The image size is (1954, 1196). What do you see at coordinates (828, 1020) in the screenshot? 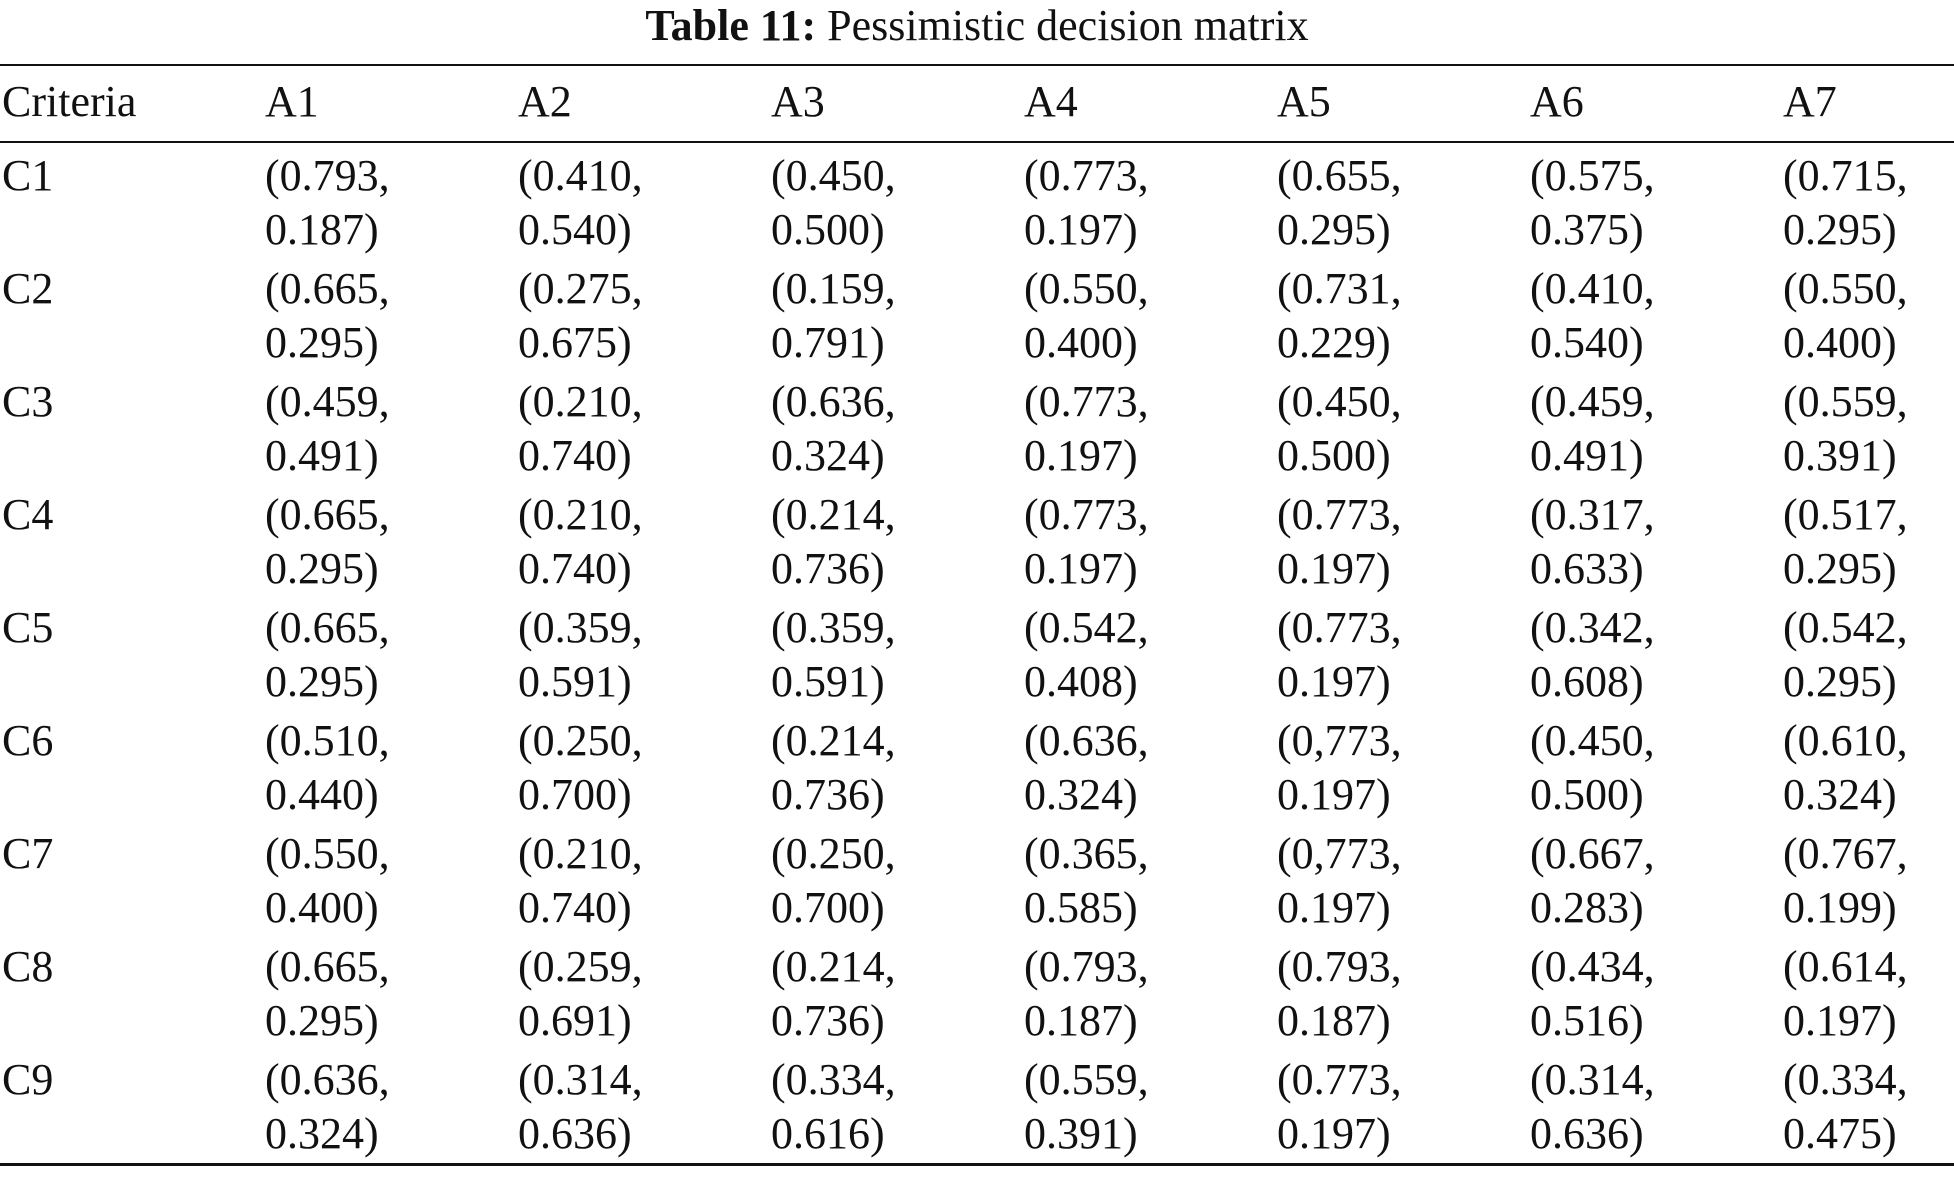
I see `value-cell-line-second: 0.736)` at bounding box center [828, 1020].